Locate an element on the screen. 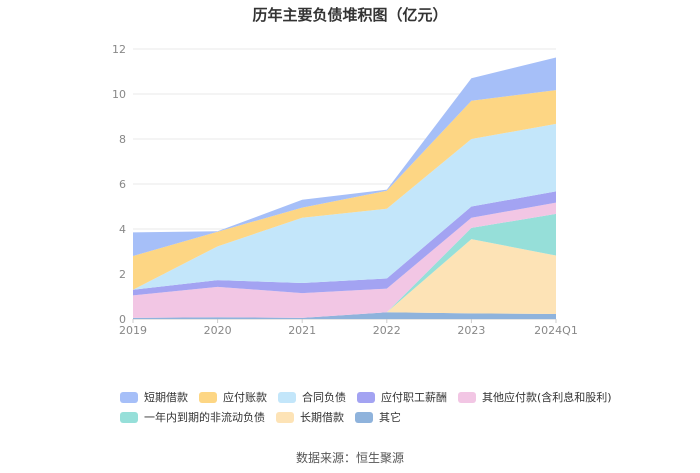 The width and height of the screenshot is (700, 473). legend-row-2: 一年内到期的非流动负债 长期借款 其它 is located at coordinates (360, 417).